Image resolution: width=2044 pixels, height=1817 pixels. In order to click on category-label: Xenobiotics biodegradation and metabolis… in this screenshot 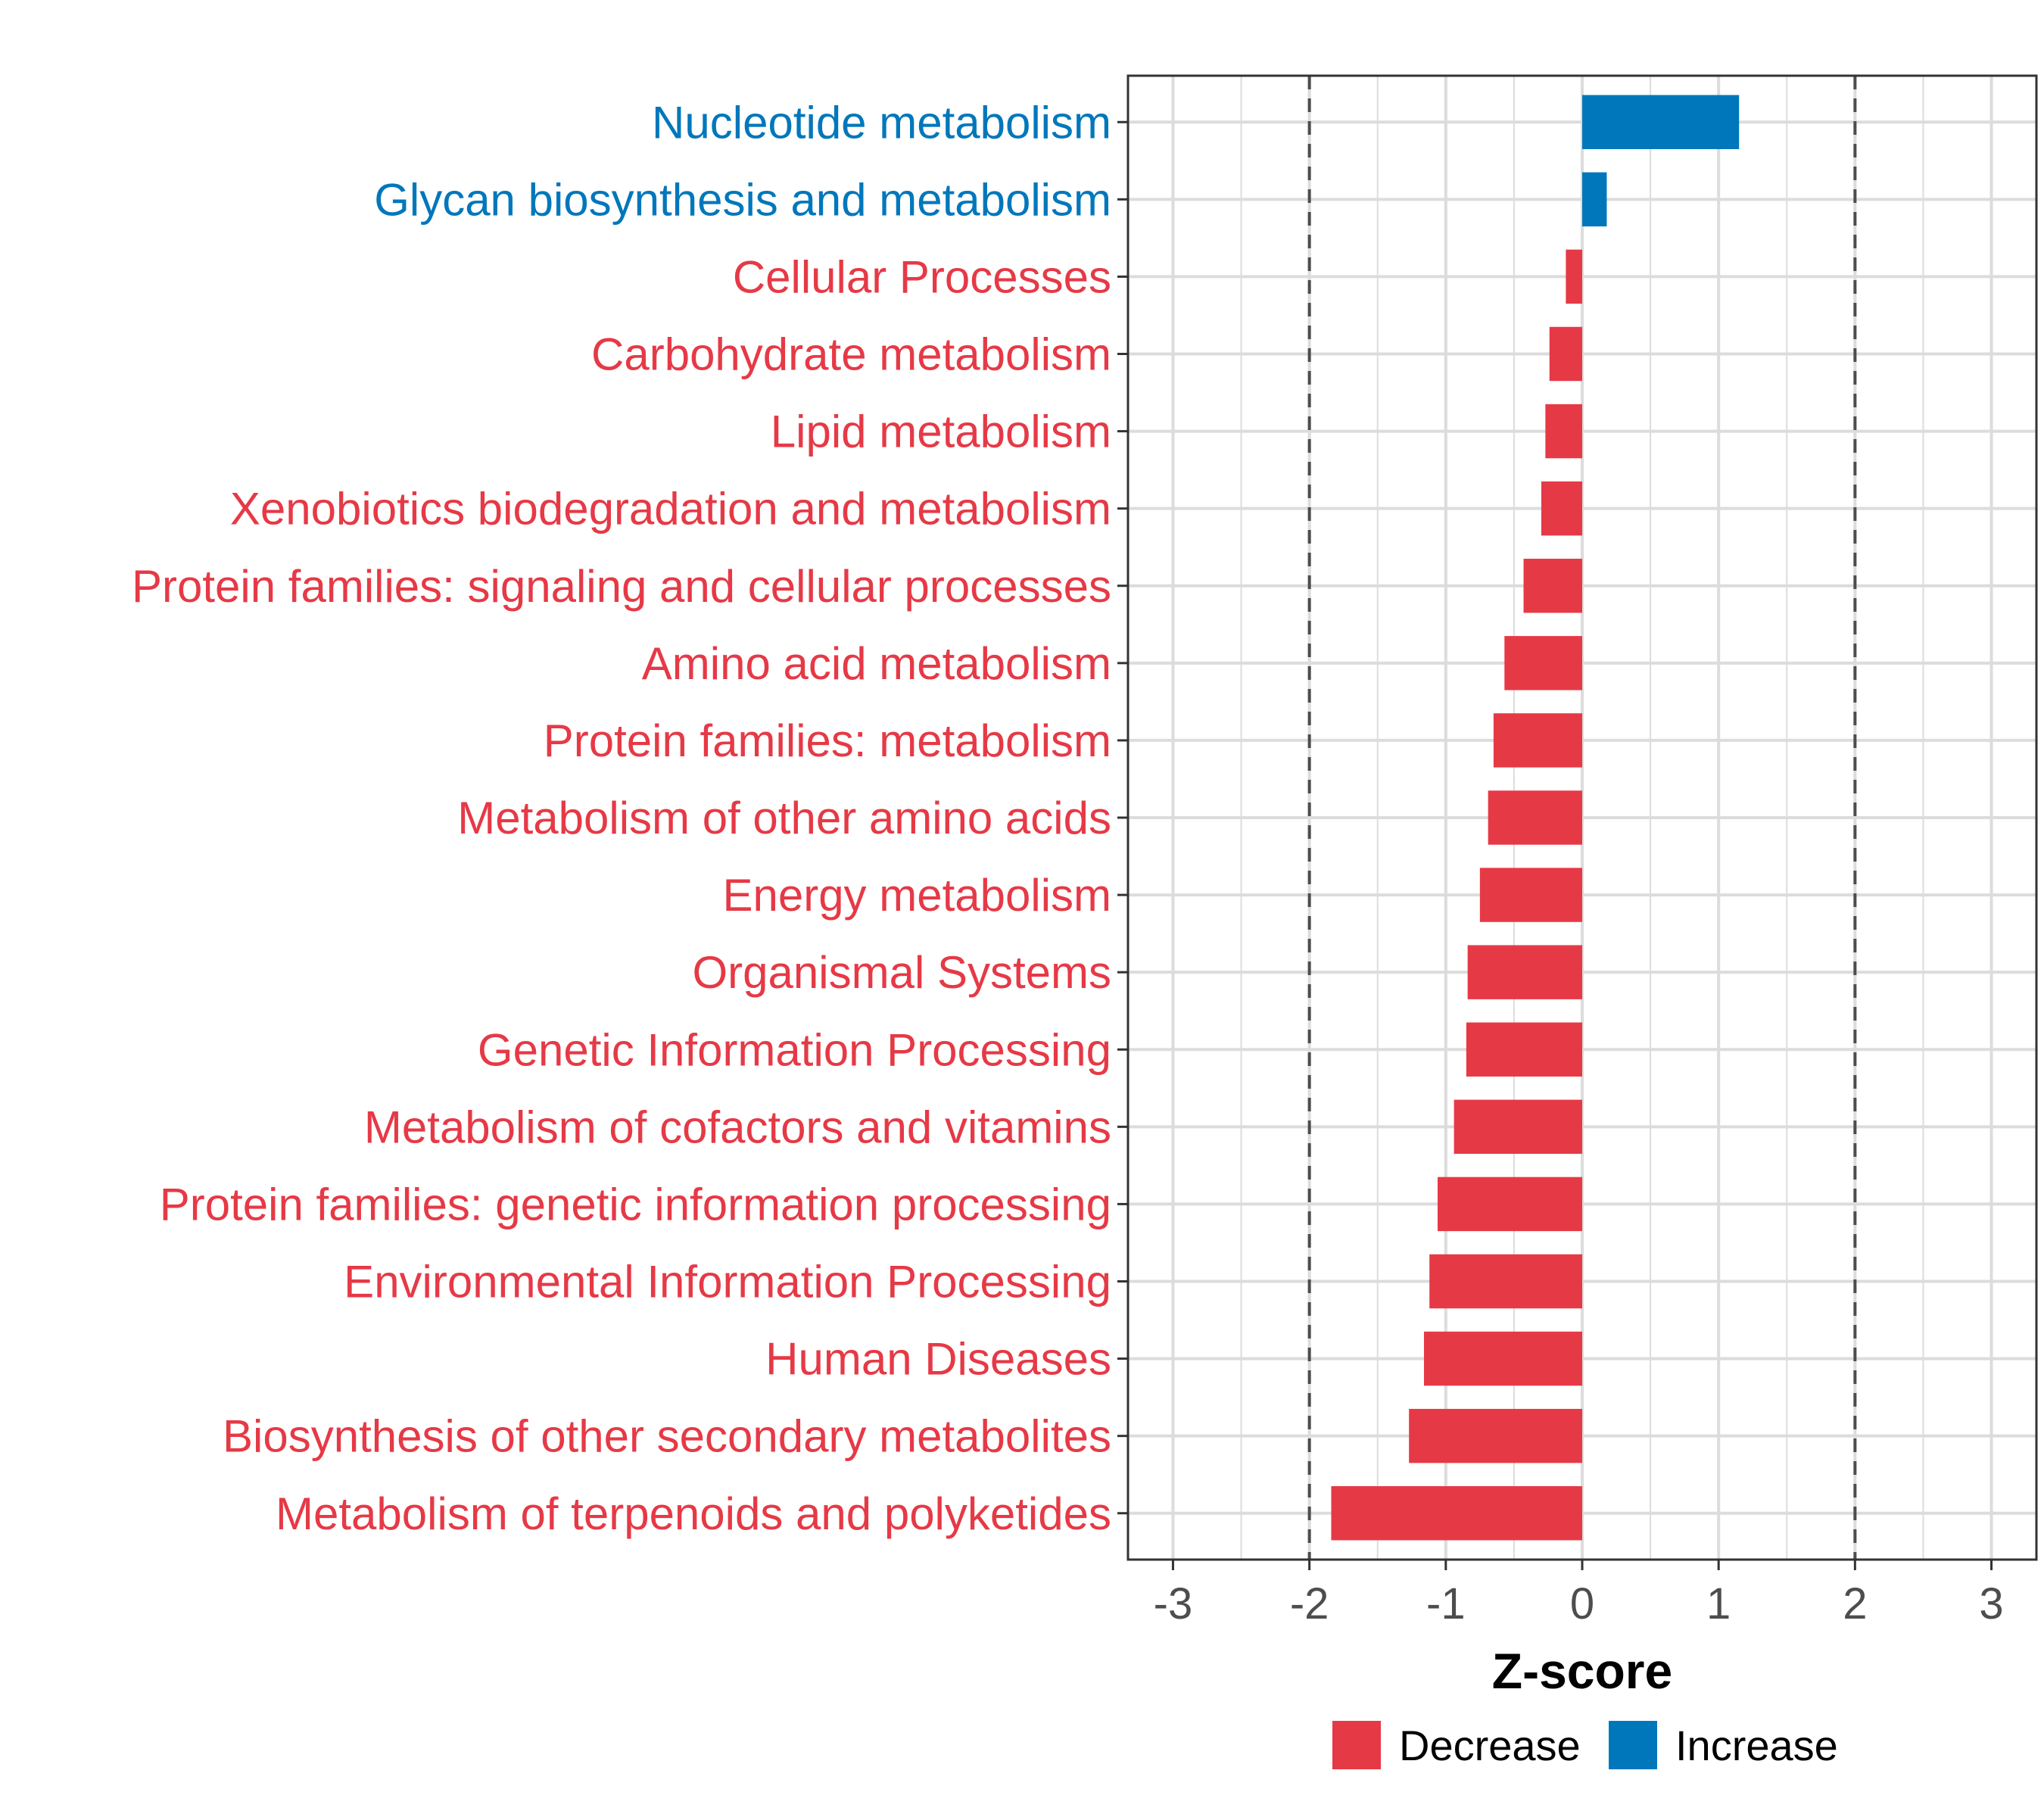, I will do `click(670, 510)`.